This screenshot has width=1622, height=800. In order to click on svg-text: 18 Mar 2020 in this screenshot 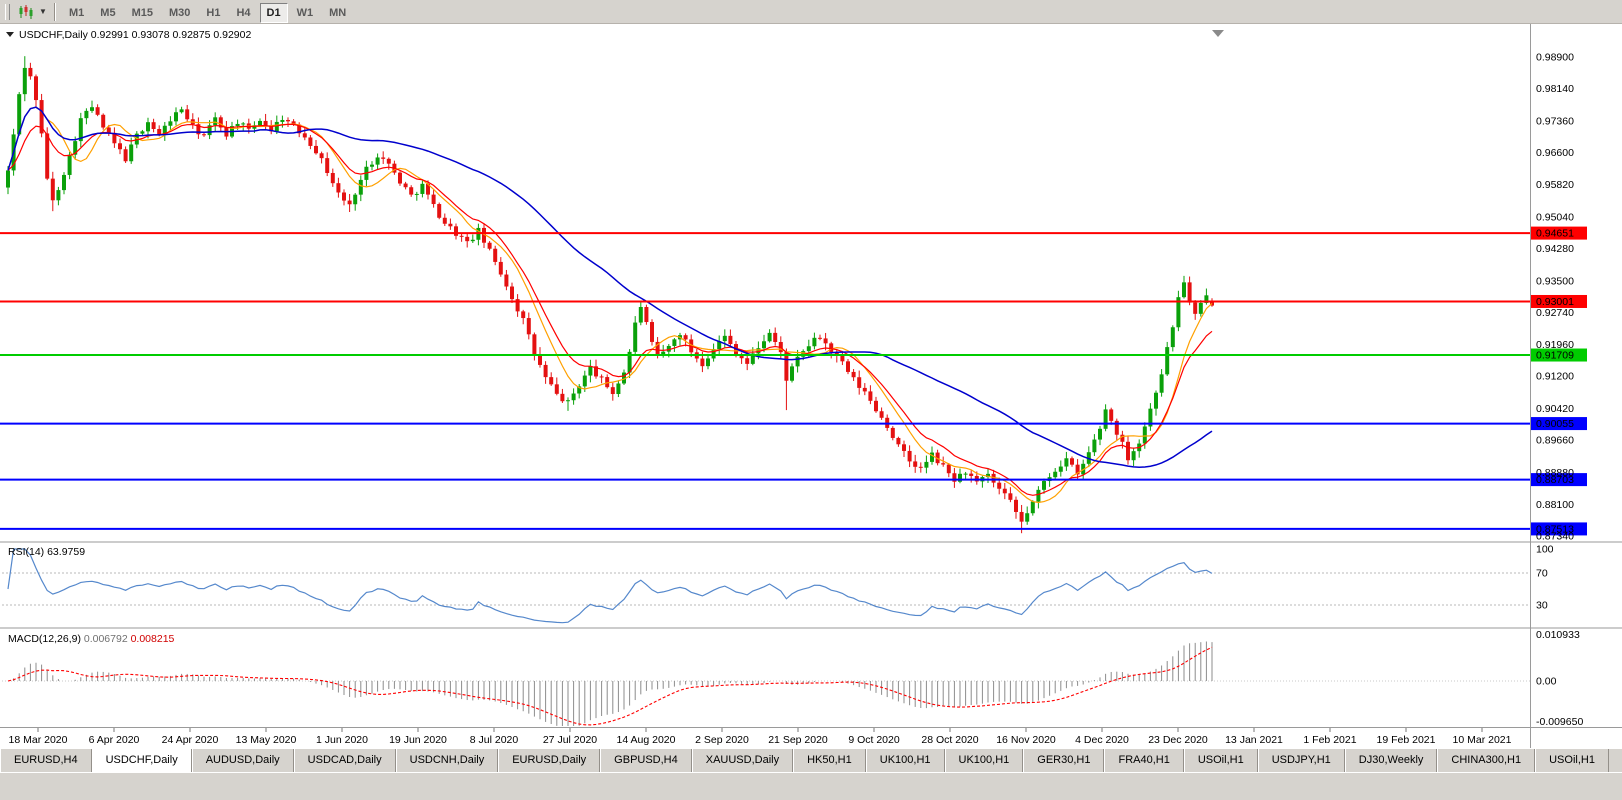, I will do `click(38, 740)`.